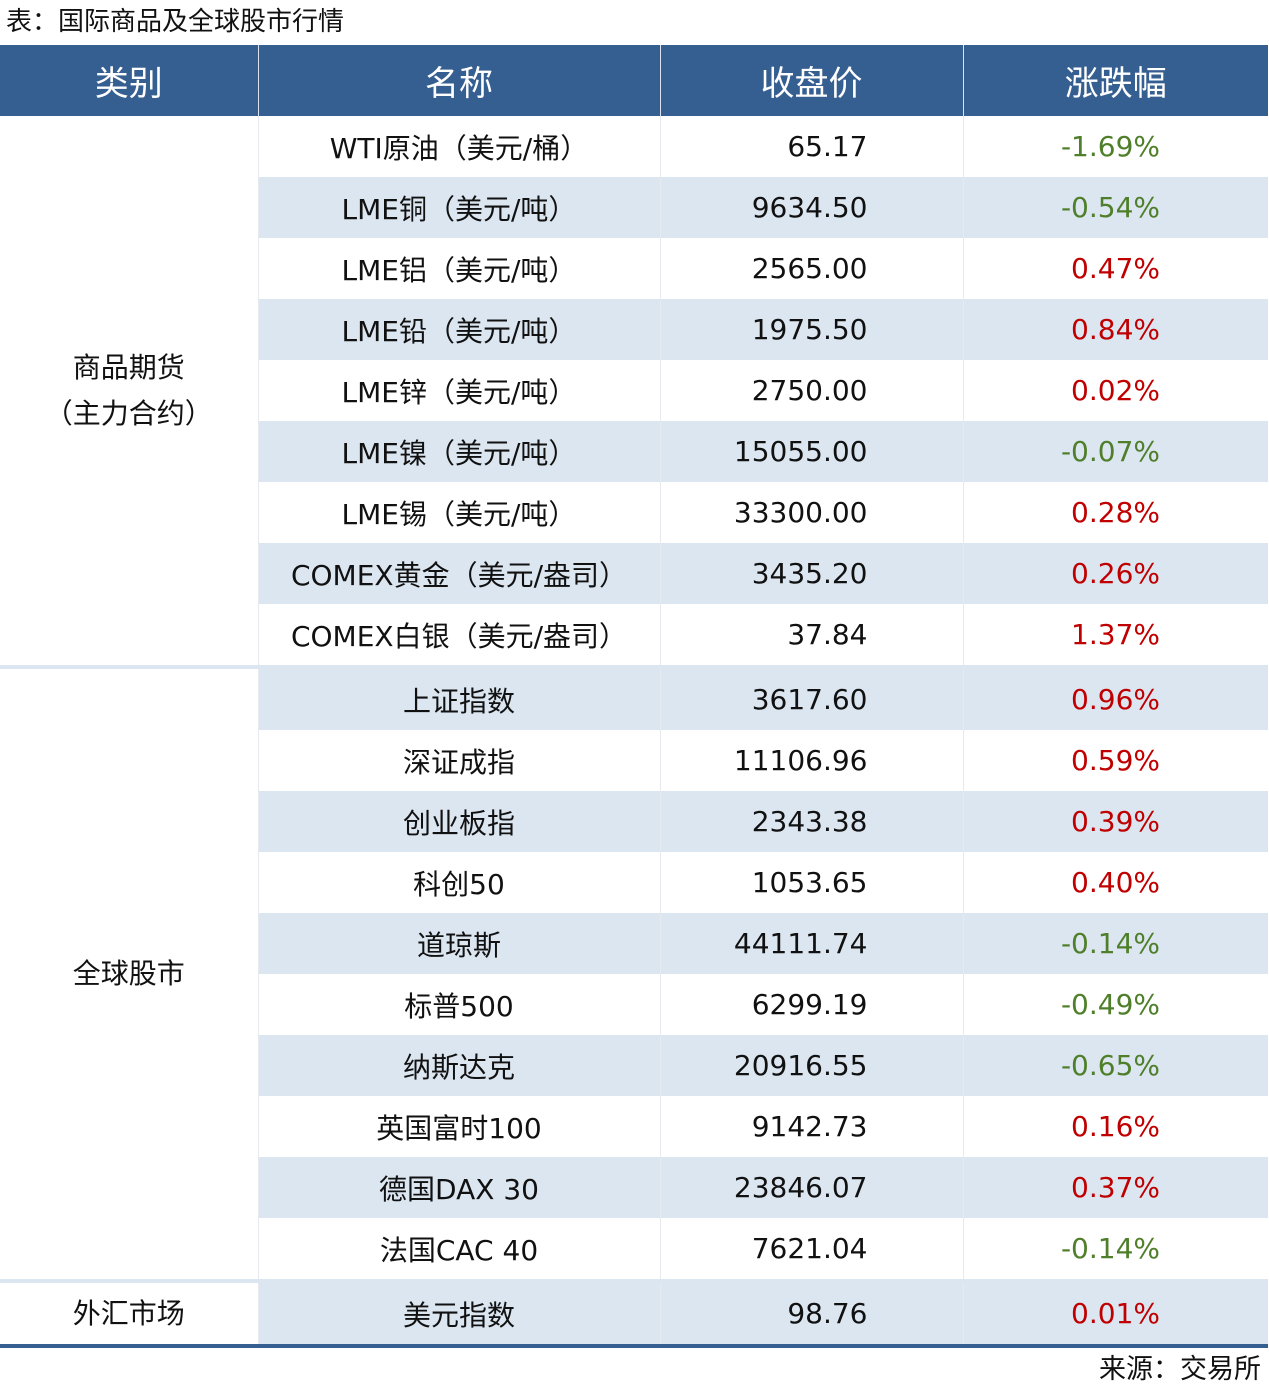 This screenshot has width=1269, height=1388. I want to click on table-header: 类别 名称 收盘价 涨跌幅, so click(634, 80).